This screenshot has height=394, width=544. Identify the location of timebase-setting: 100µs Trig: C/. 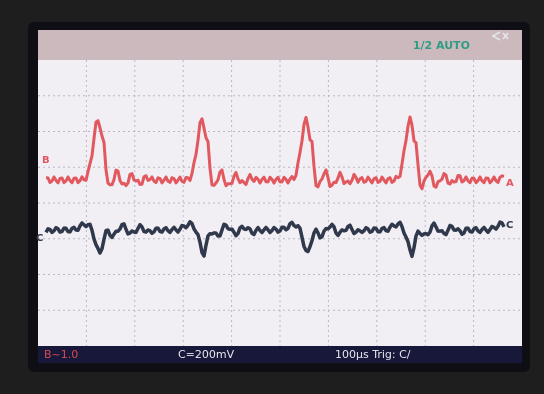
(373, 354).